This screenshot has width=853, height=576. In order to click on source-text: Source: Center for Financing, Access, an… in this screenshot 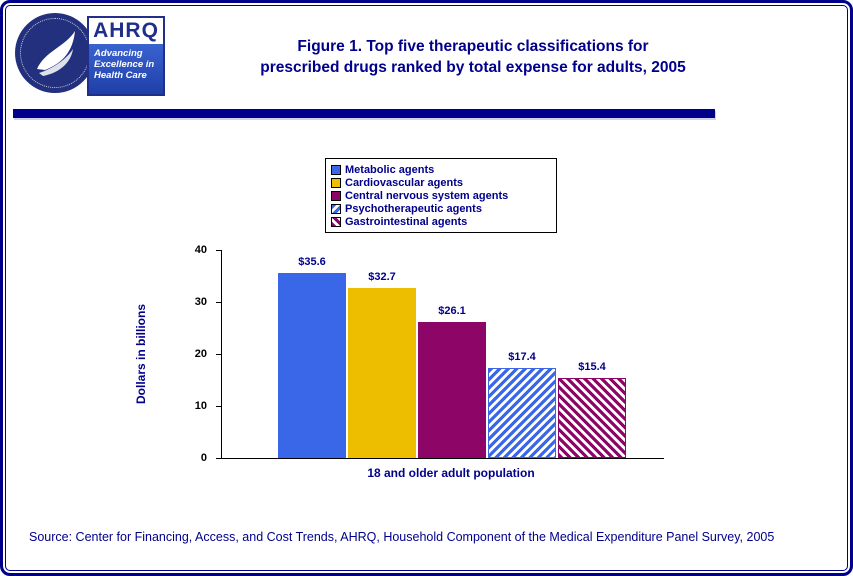, I will do `click(402, 537)`.